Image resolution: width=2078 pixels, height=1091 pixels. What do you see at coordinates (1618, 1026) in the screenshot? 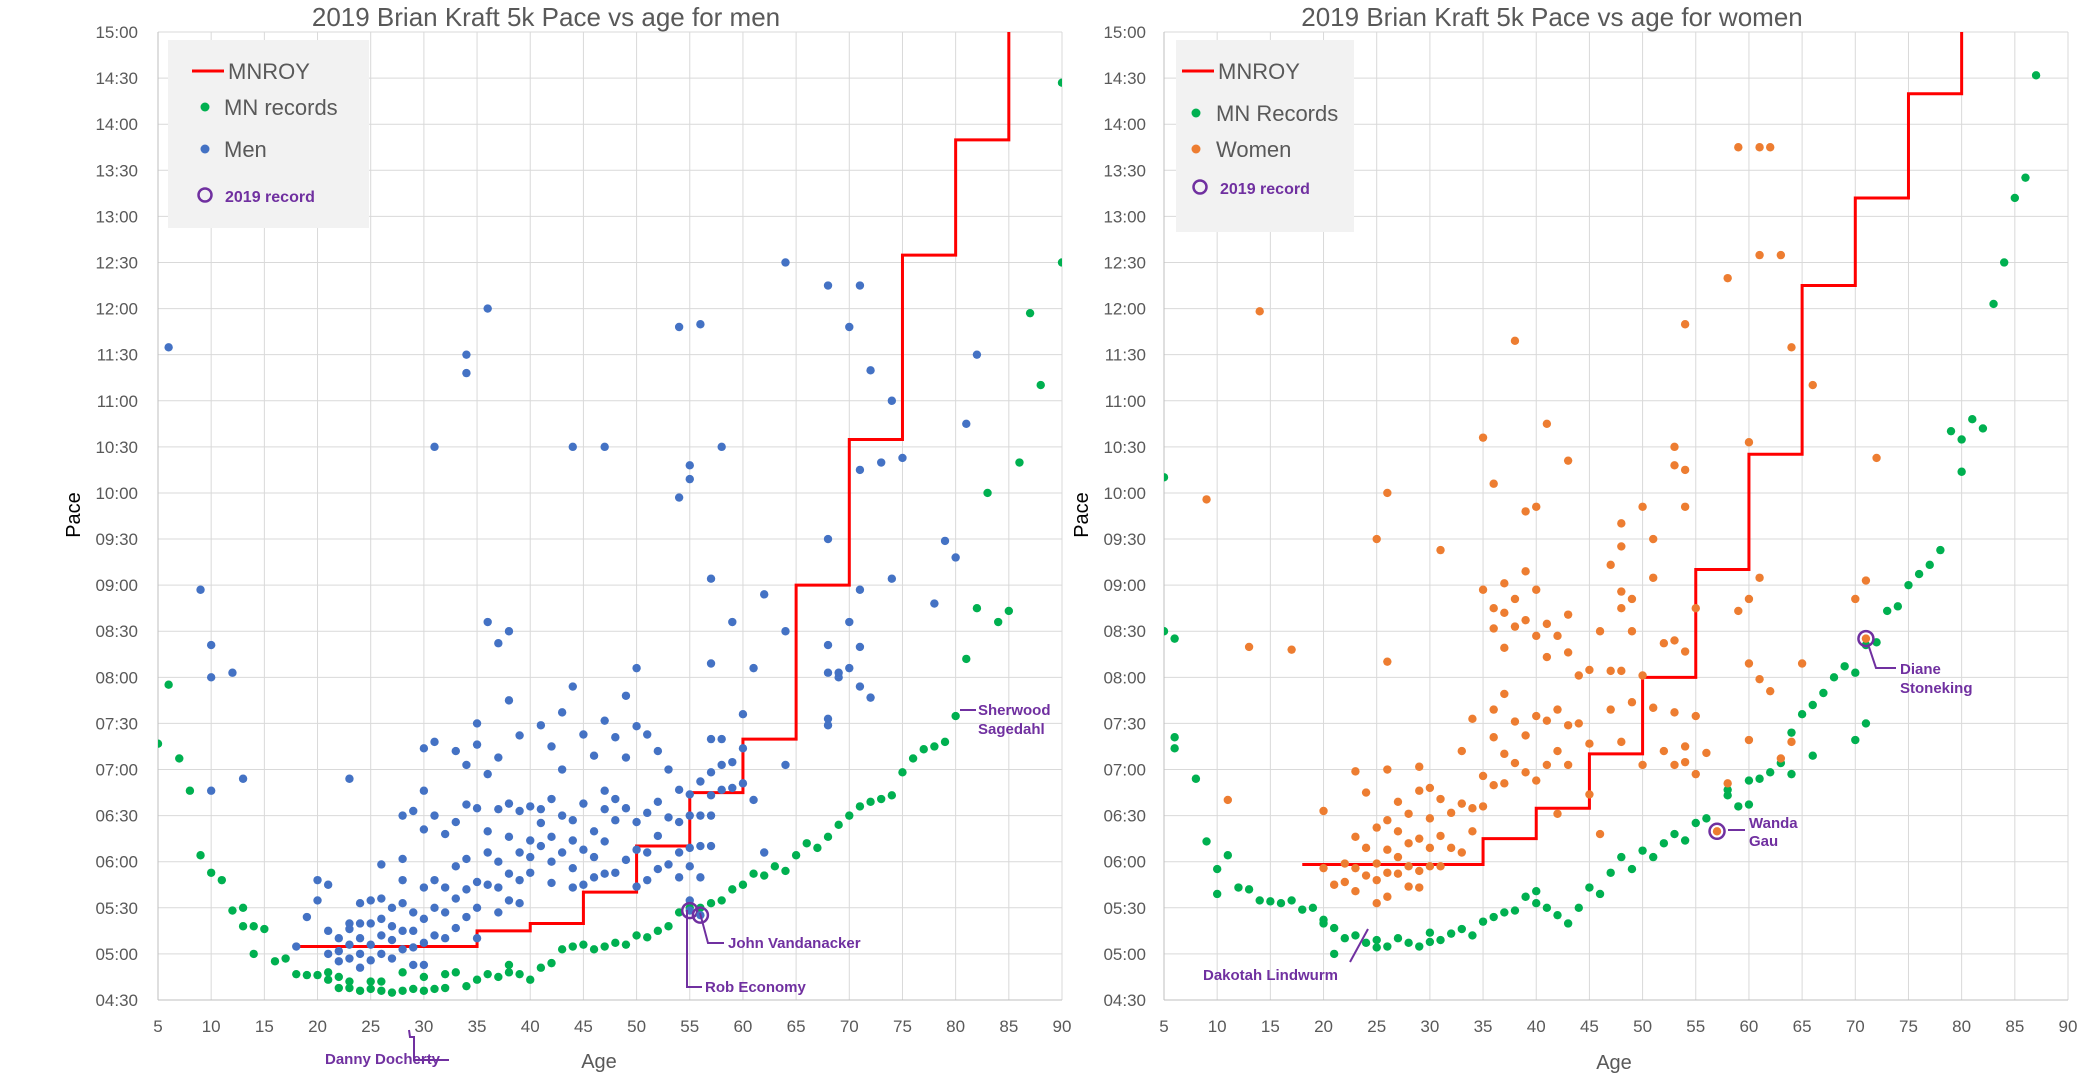
I see `women-x-tick-labels: 5 10 15 20 25 30 35 40 45 50 55 60 65 70 75 80 85 90` at bounding box center [1618, 1026].